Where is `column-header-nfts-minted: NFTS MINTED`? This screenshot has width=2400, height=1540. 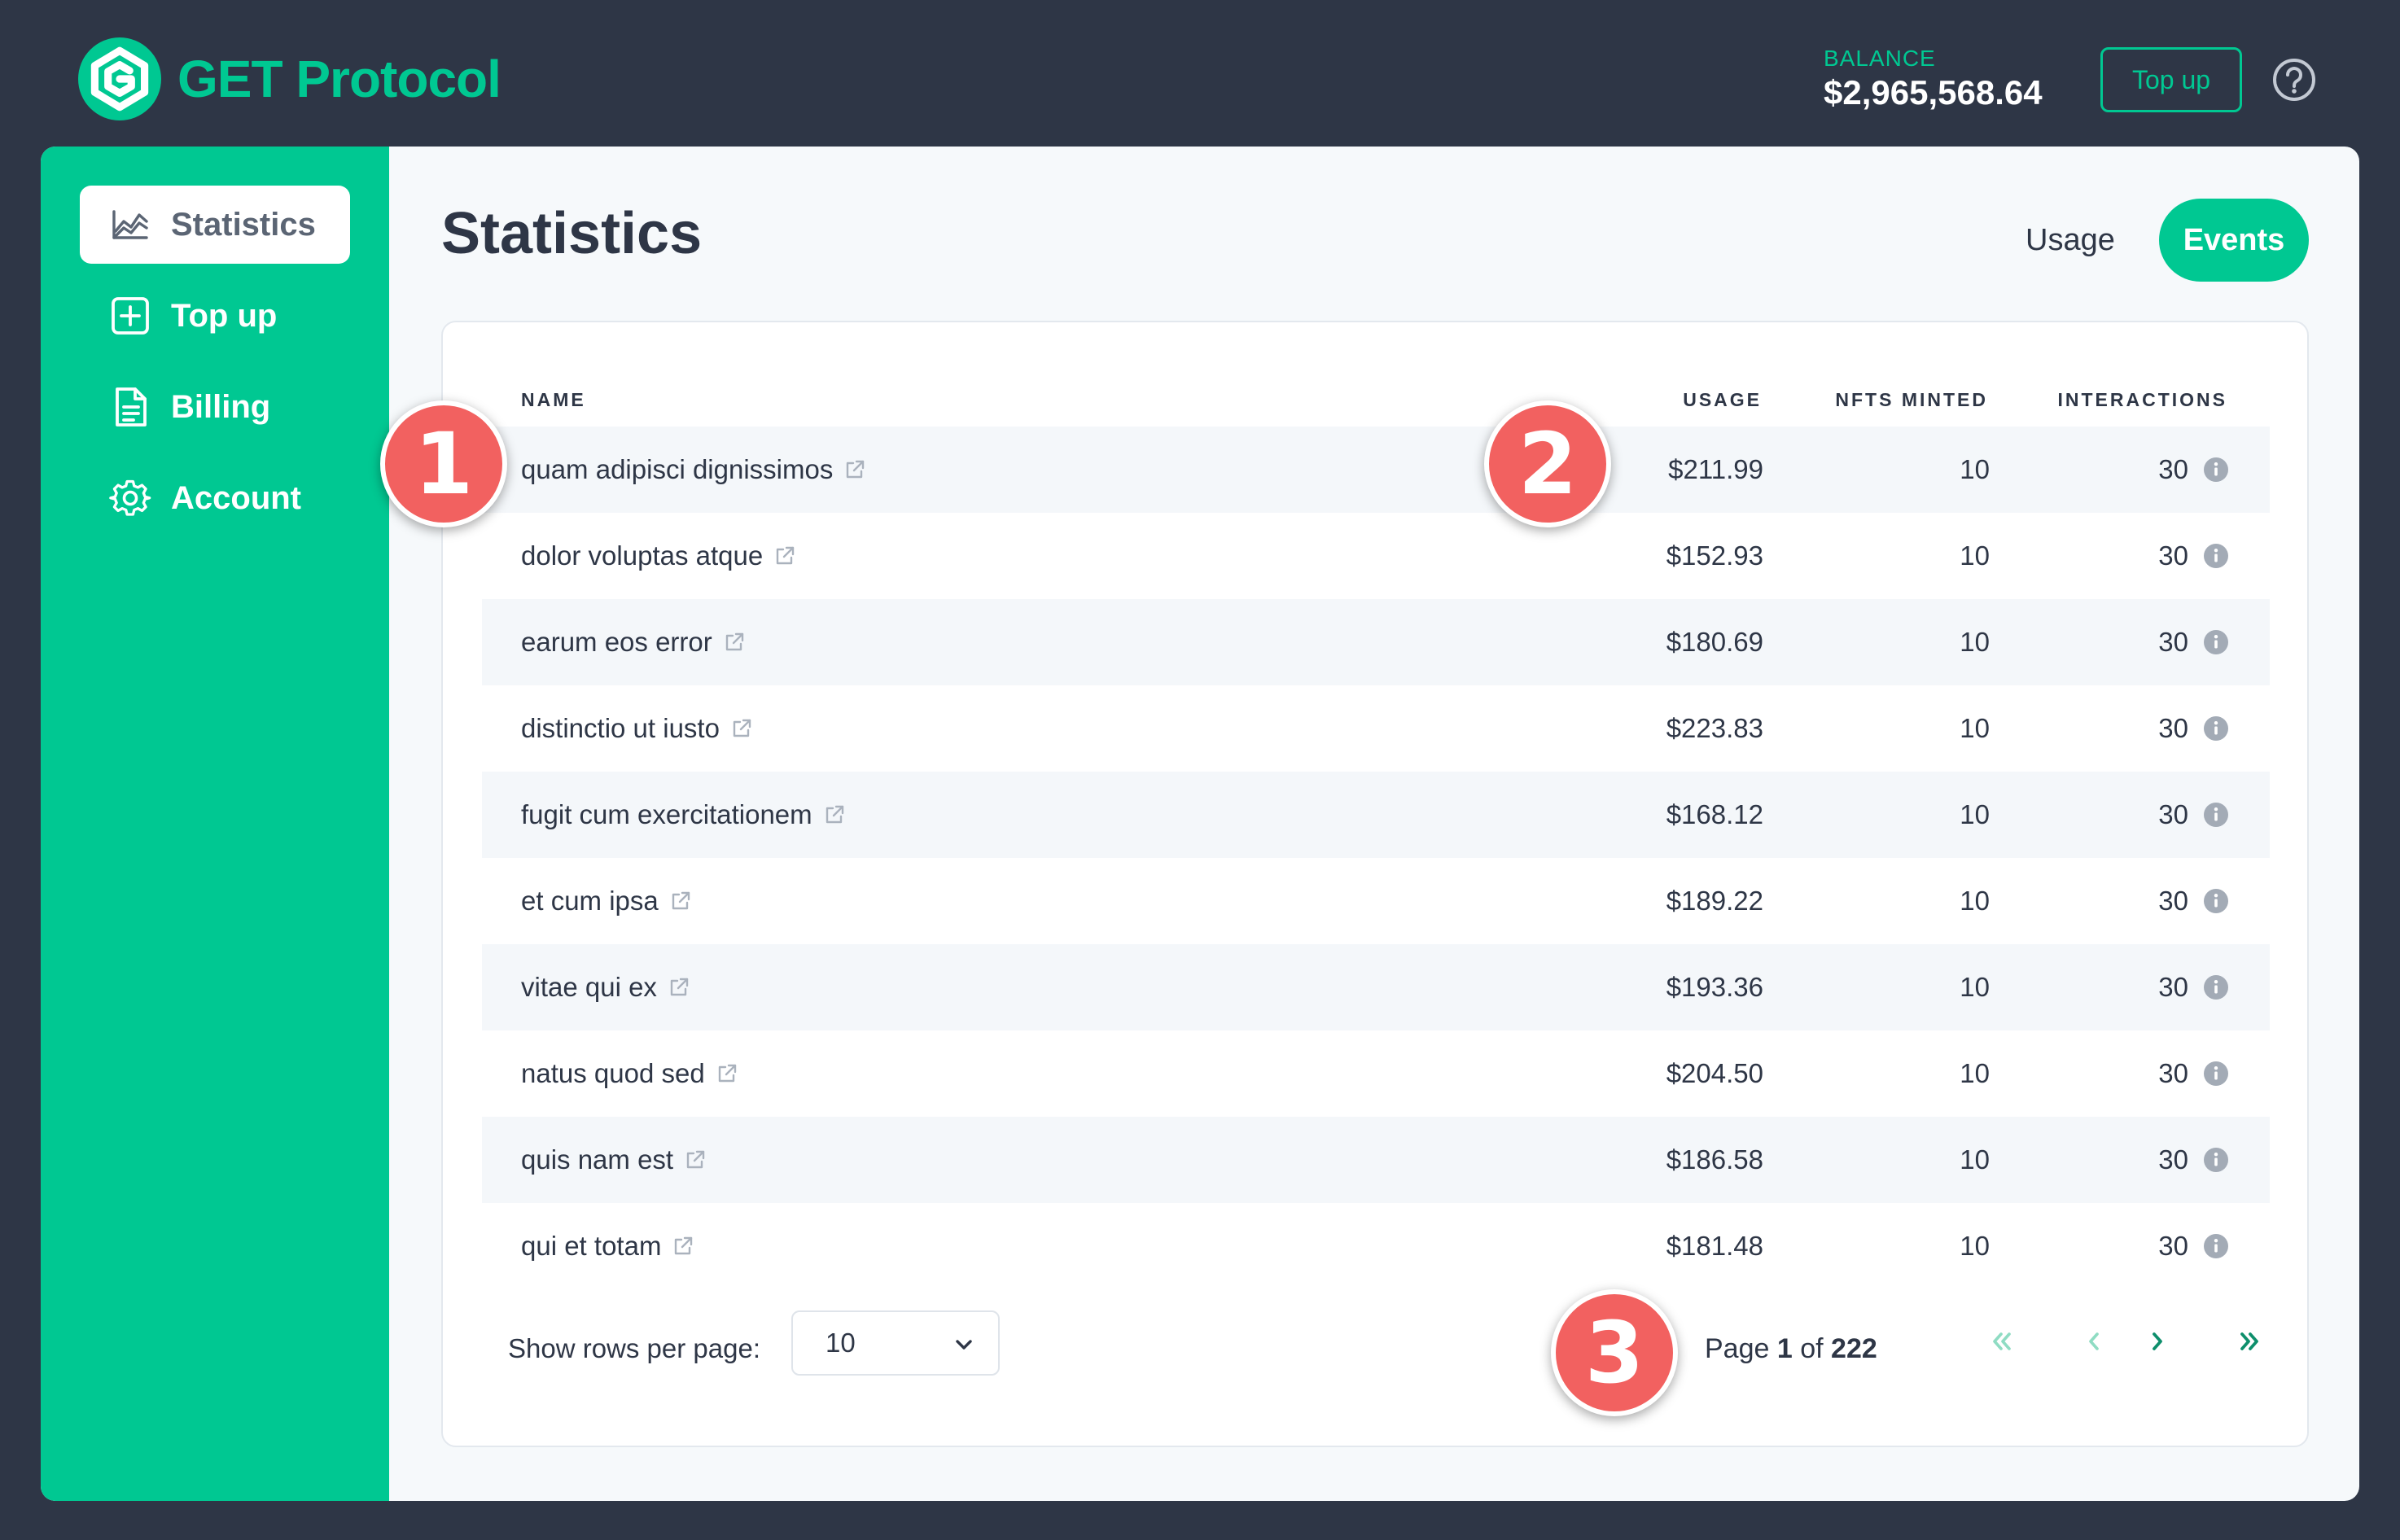
column-header-nfts-minted: NFTS MINTED is located at coordinates (1911, 399).